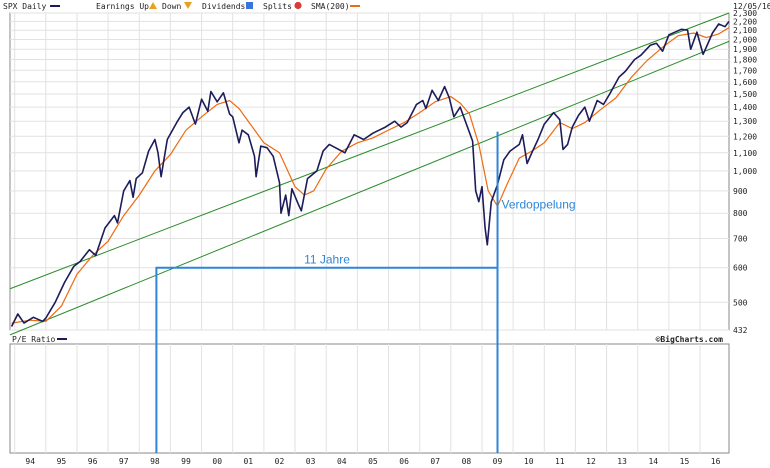 This screenshot has height=468, width=770. What do you see at coordinates (622, 461) in the screenshot?
I see `x-tick-label: 13` at bounding box center [622, 461].